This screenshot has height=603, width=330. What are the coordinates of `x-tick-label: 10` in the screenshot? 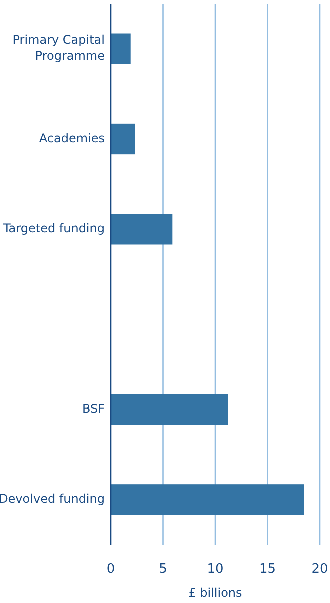 It's located at (215, 569).